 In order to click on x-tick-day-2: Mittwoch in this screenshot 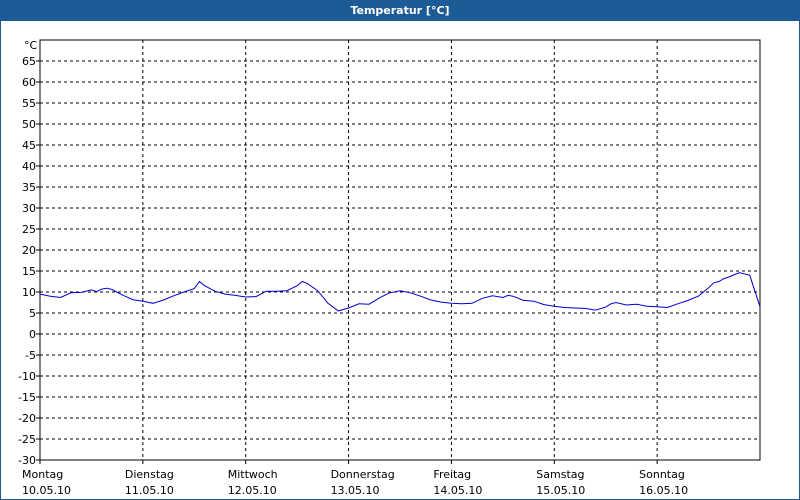, I will do `click(253, 474)`.